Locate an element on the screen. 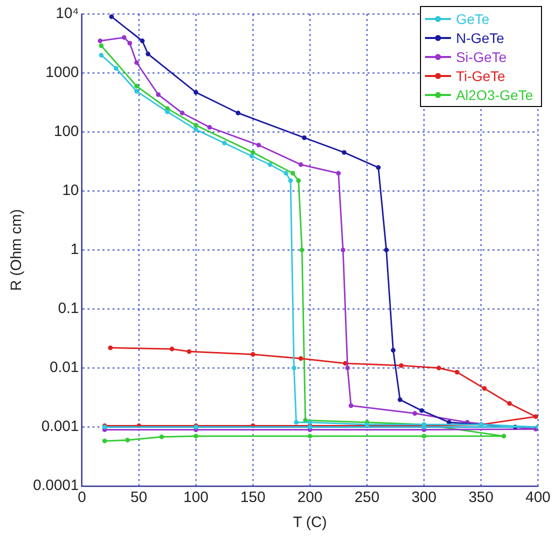 The height and width of the screenshot is (542, 558). x-tick-label: 300 is located at coordinates (423, 497).